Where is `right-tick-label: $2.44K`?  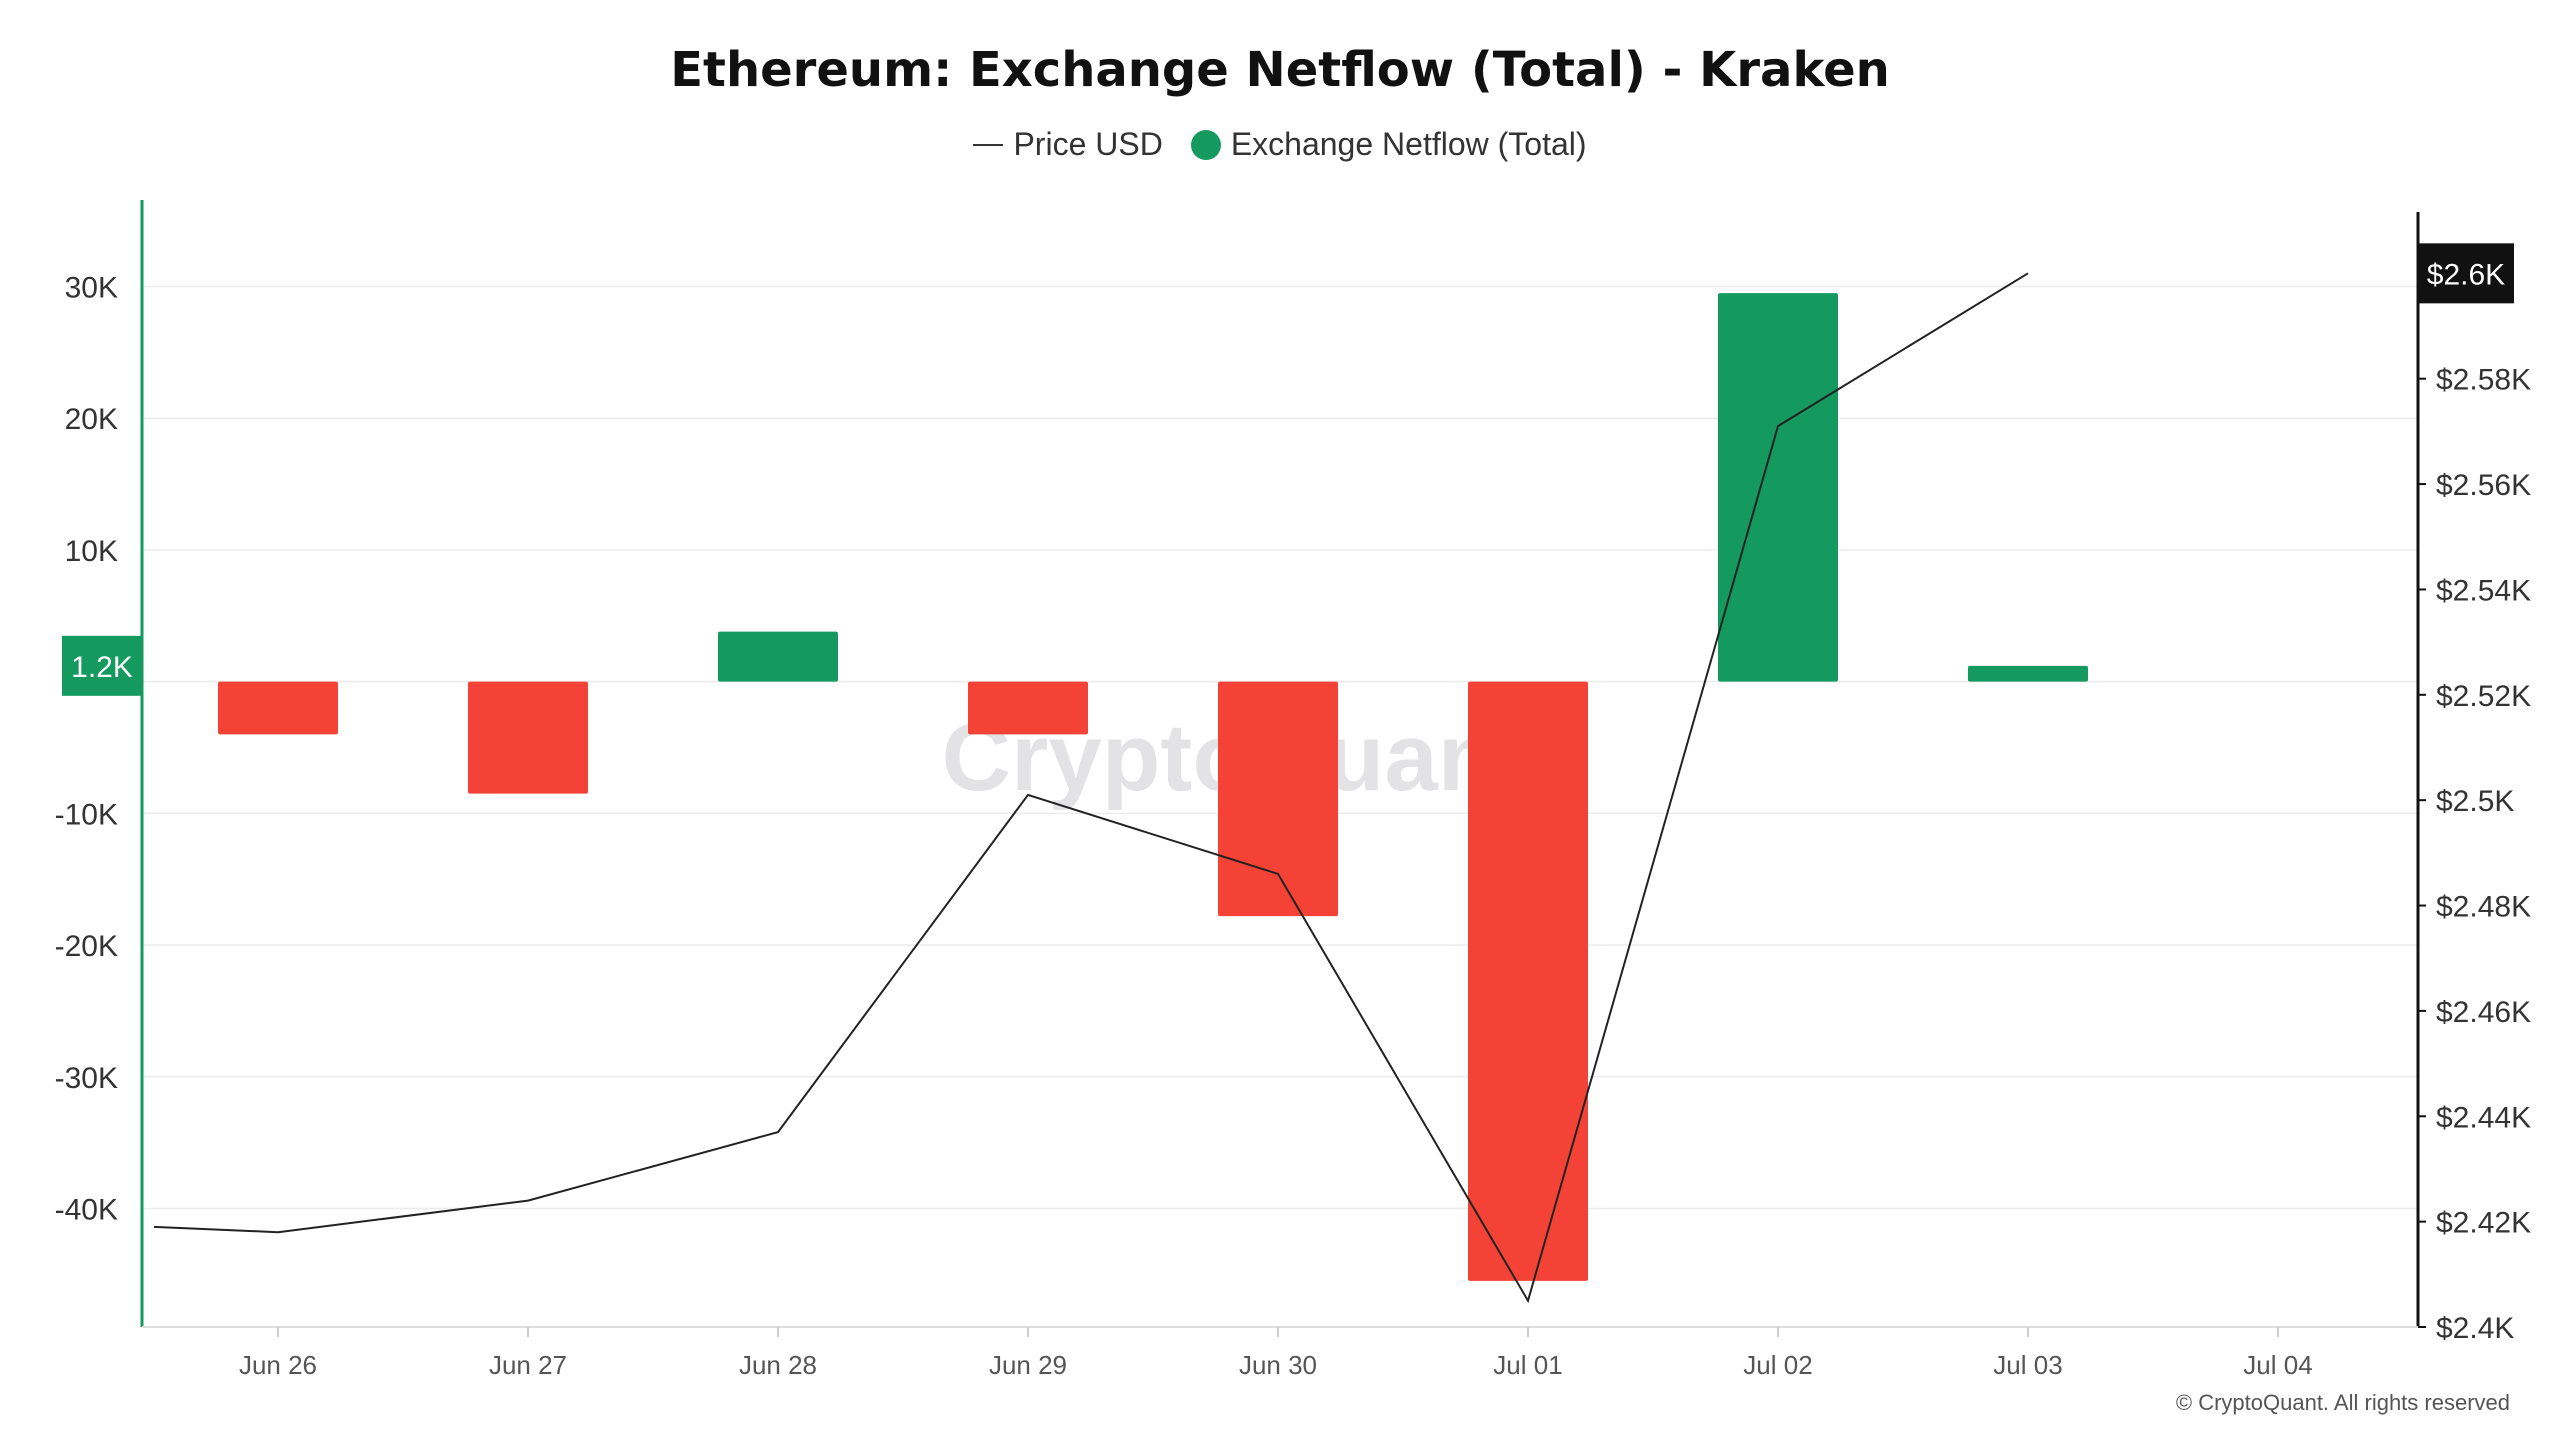 right-tick-label: $2.44K is located at coordinates (2483, 1117).